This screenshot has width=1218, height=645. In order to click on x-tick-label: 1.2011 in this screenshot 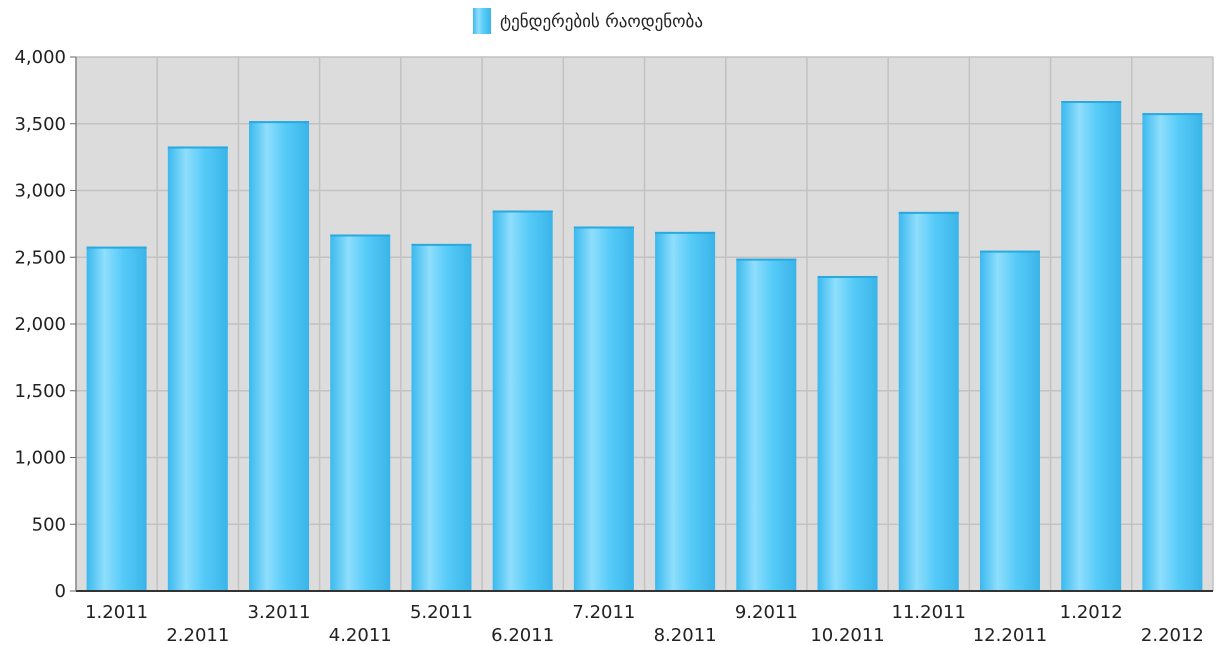, I will do `click(116, 612)`.